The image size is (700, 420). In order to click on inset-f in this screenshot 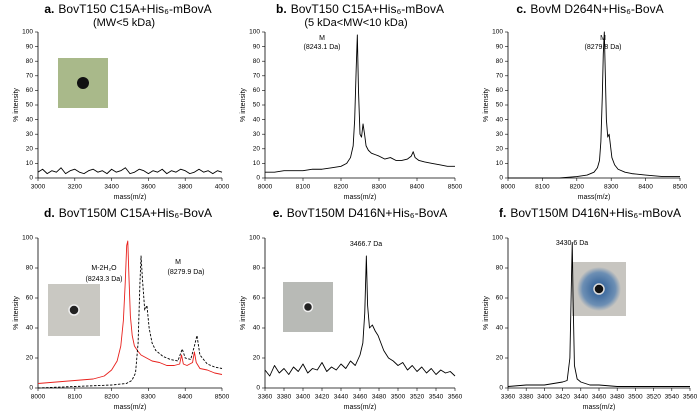, I will do `click(599, 289)`.